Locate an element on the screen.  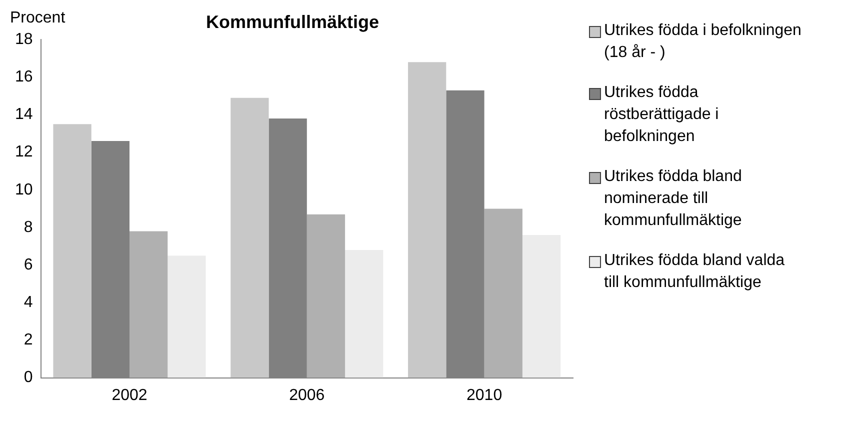
y-tick-label: 14 is located at coordinates (24, 115).